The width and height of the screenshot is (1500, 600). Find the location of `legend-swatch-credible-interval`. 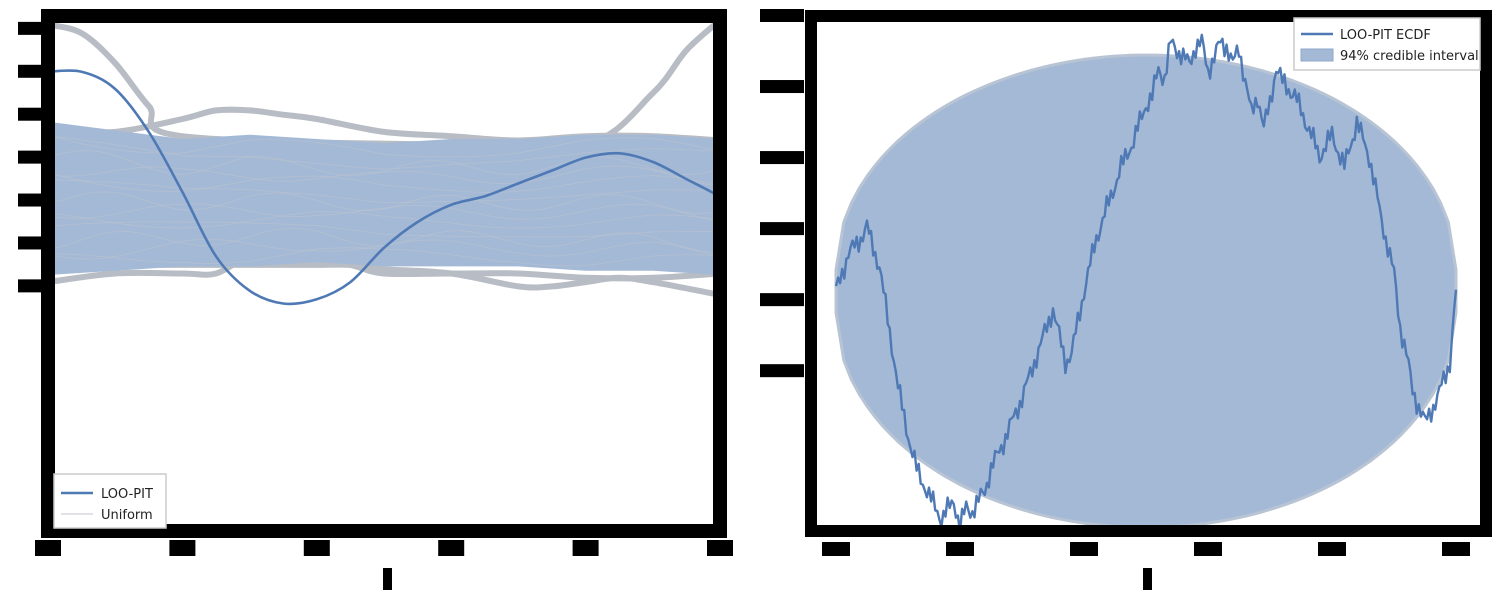

legend-swatch-credible-interval is located at coordinates (1317, 55).